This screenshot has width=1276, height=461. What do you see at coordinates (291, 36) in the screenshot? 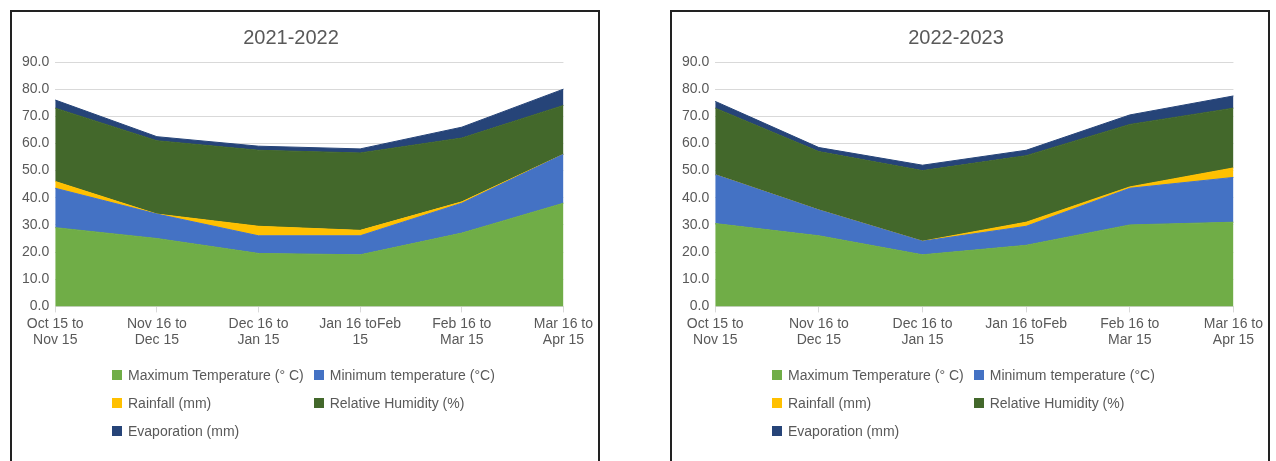
I see `chart-title: 2021-2022` at bounding box center [291, 36].